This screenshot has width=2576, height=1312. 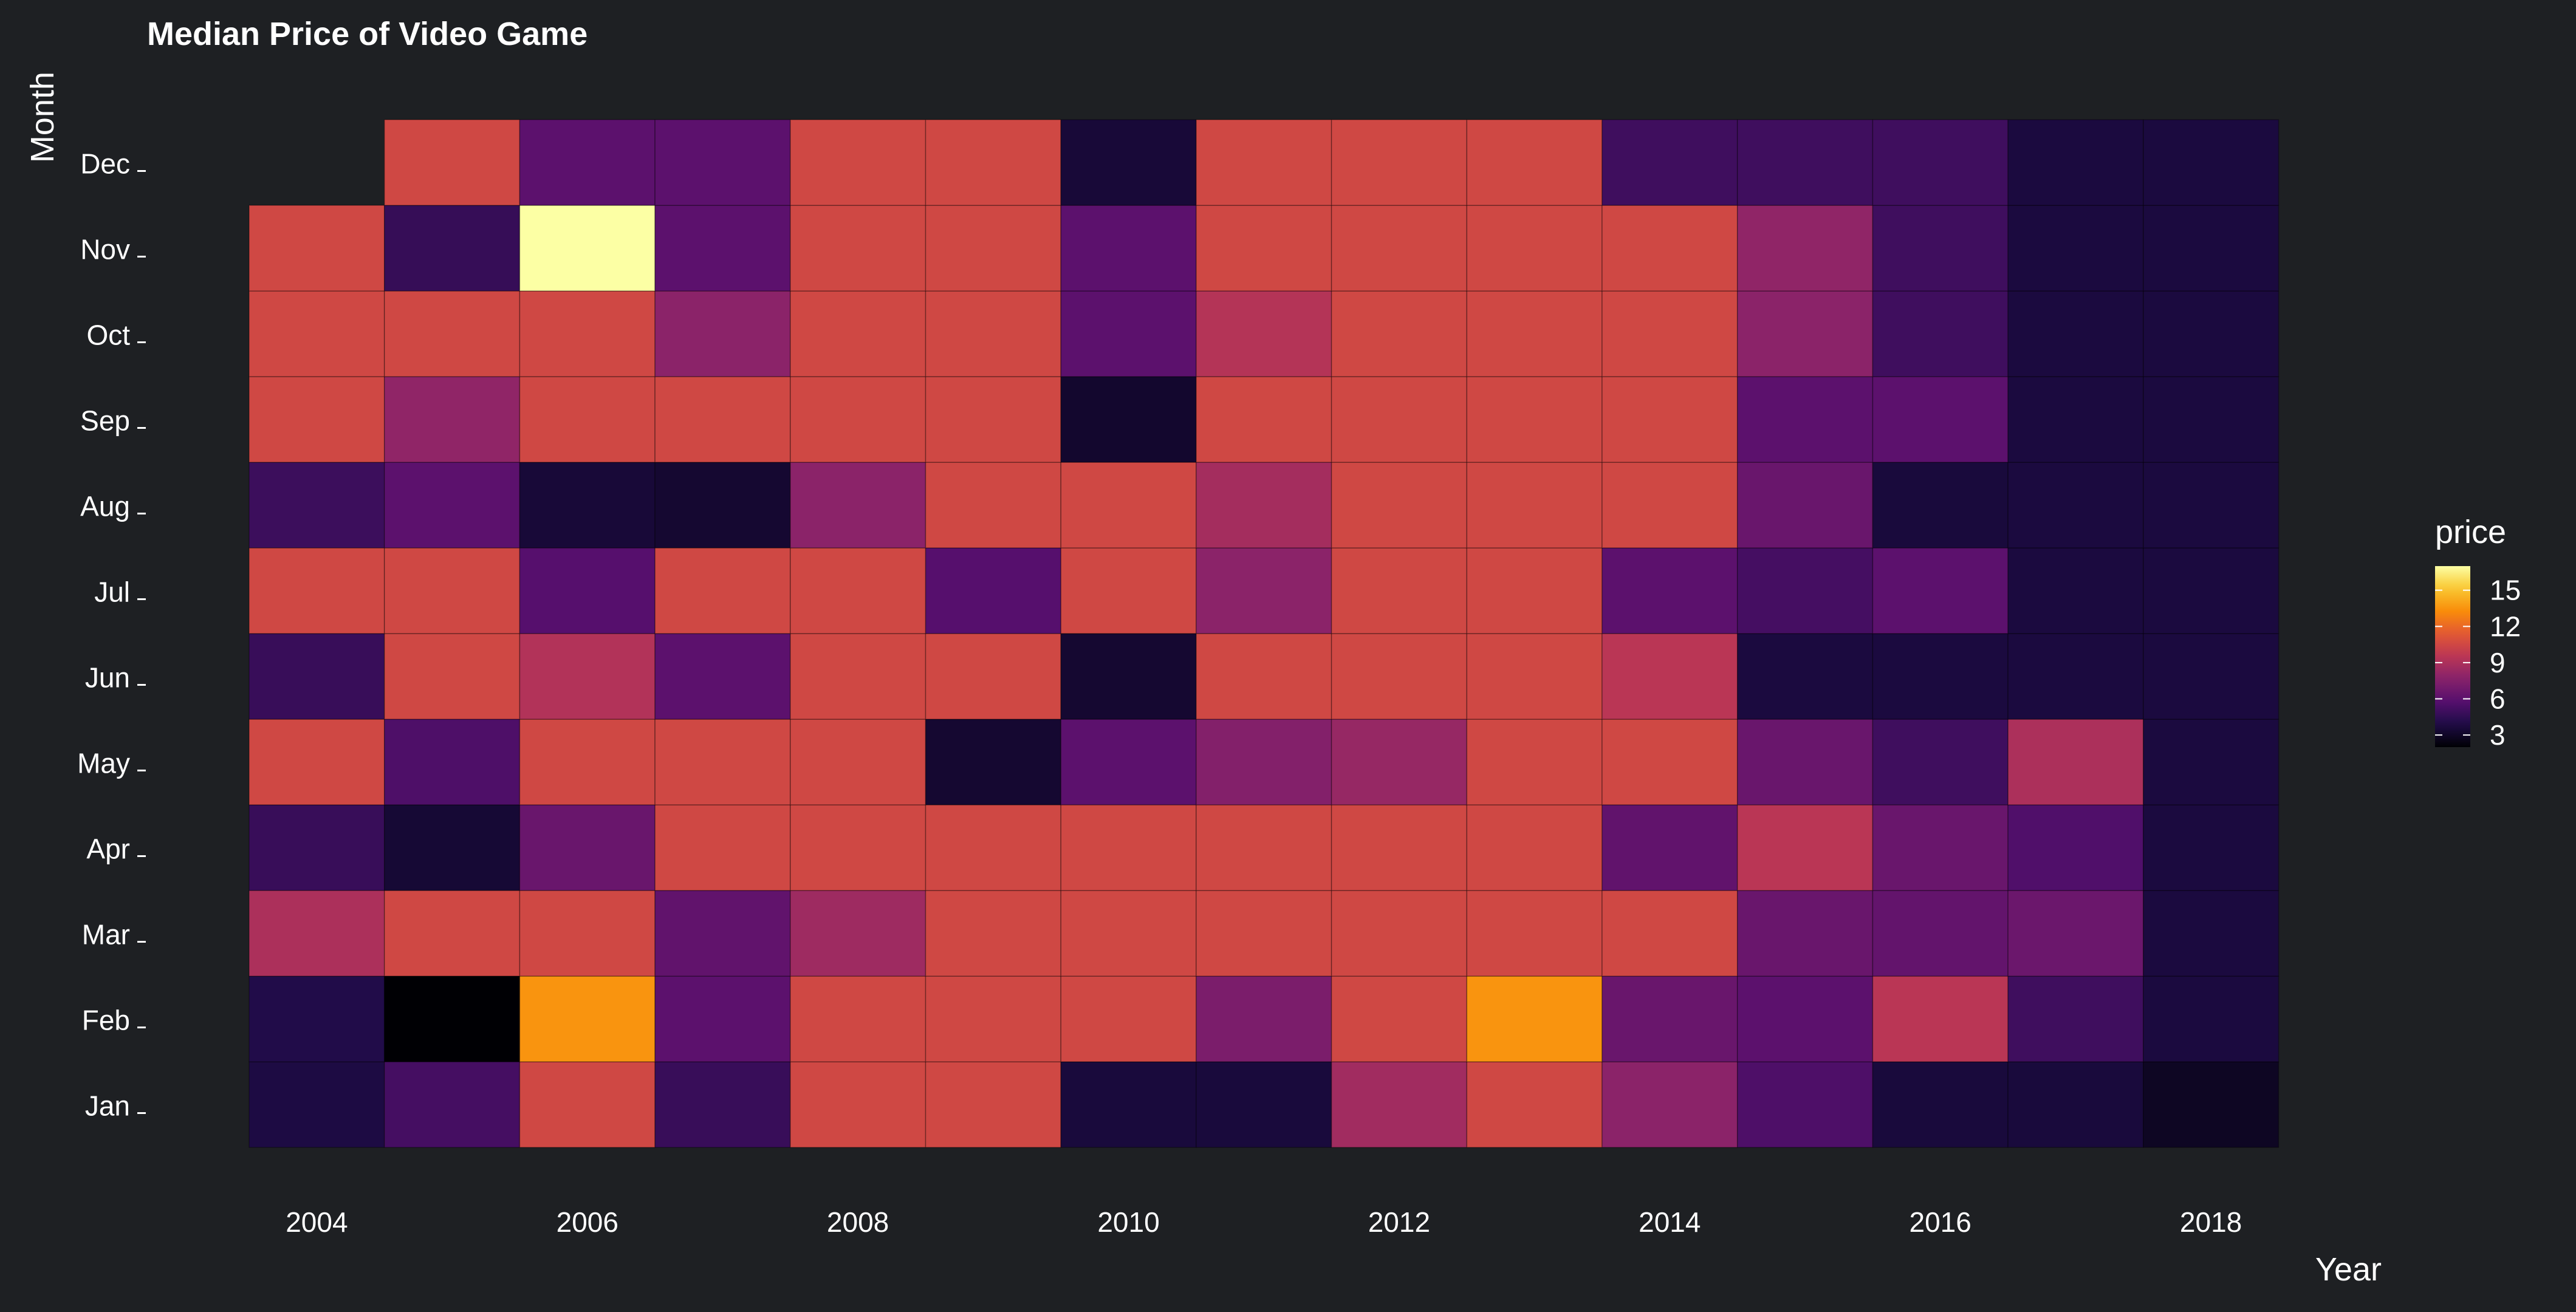 What do you see at coordinates (1805, 933) in the screenshot?
I see `heatmap-cell-mar-2015` at bounding box center [1805, 933].